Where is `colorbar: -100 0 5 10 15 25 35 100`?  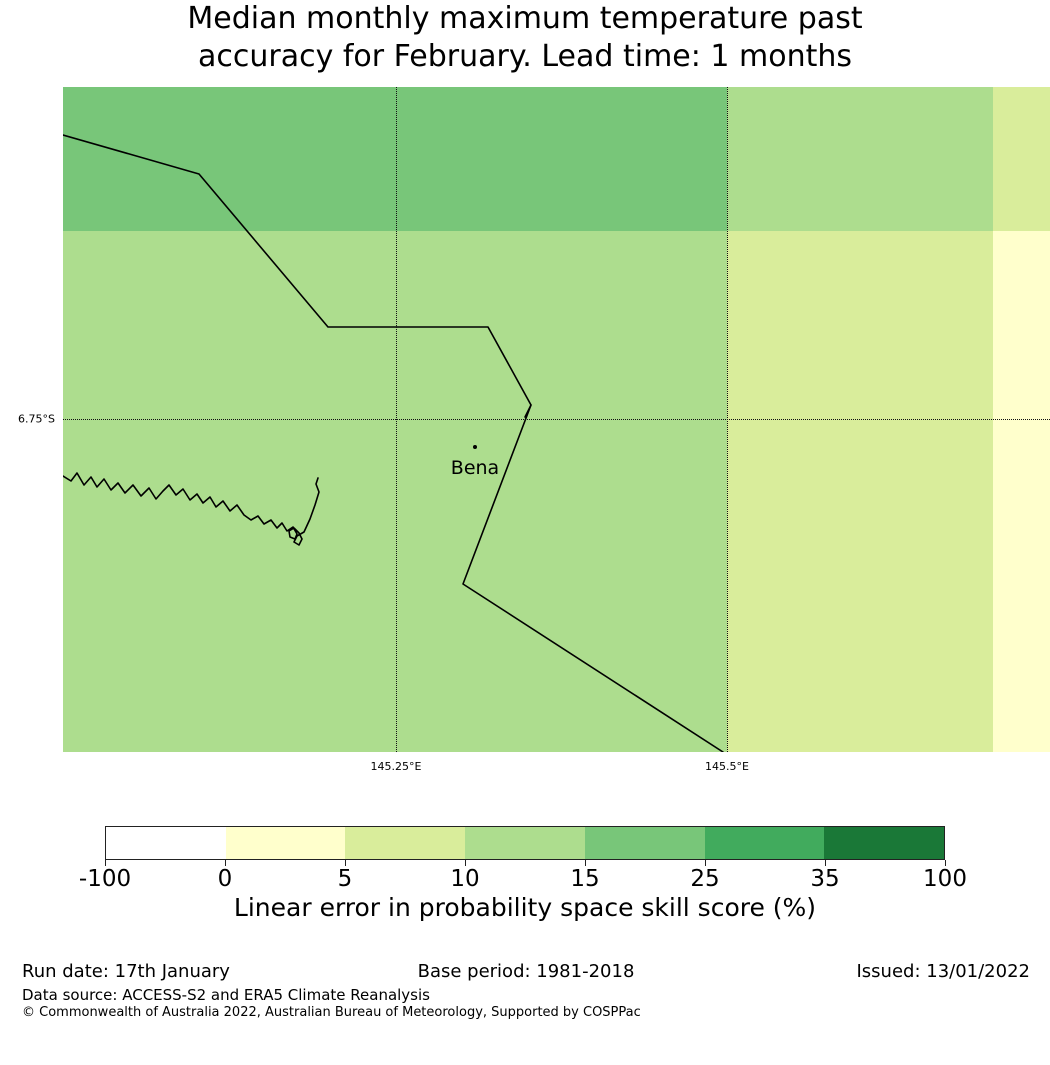 colorbar: -100 0 5 10 15 25 35 100 is located at coordinates (523, 859).